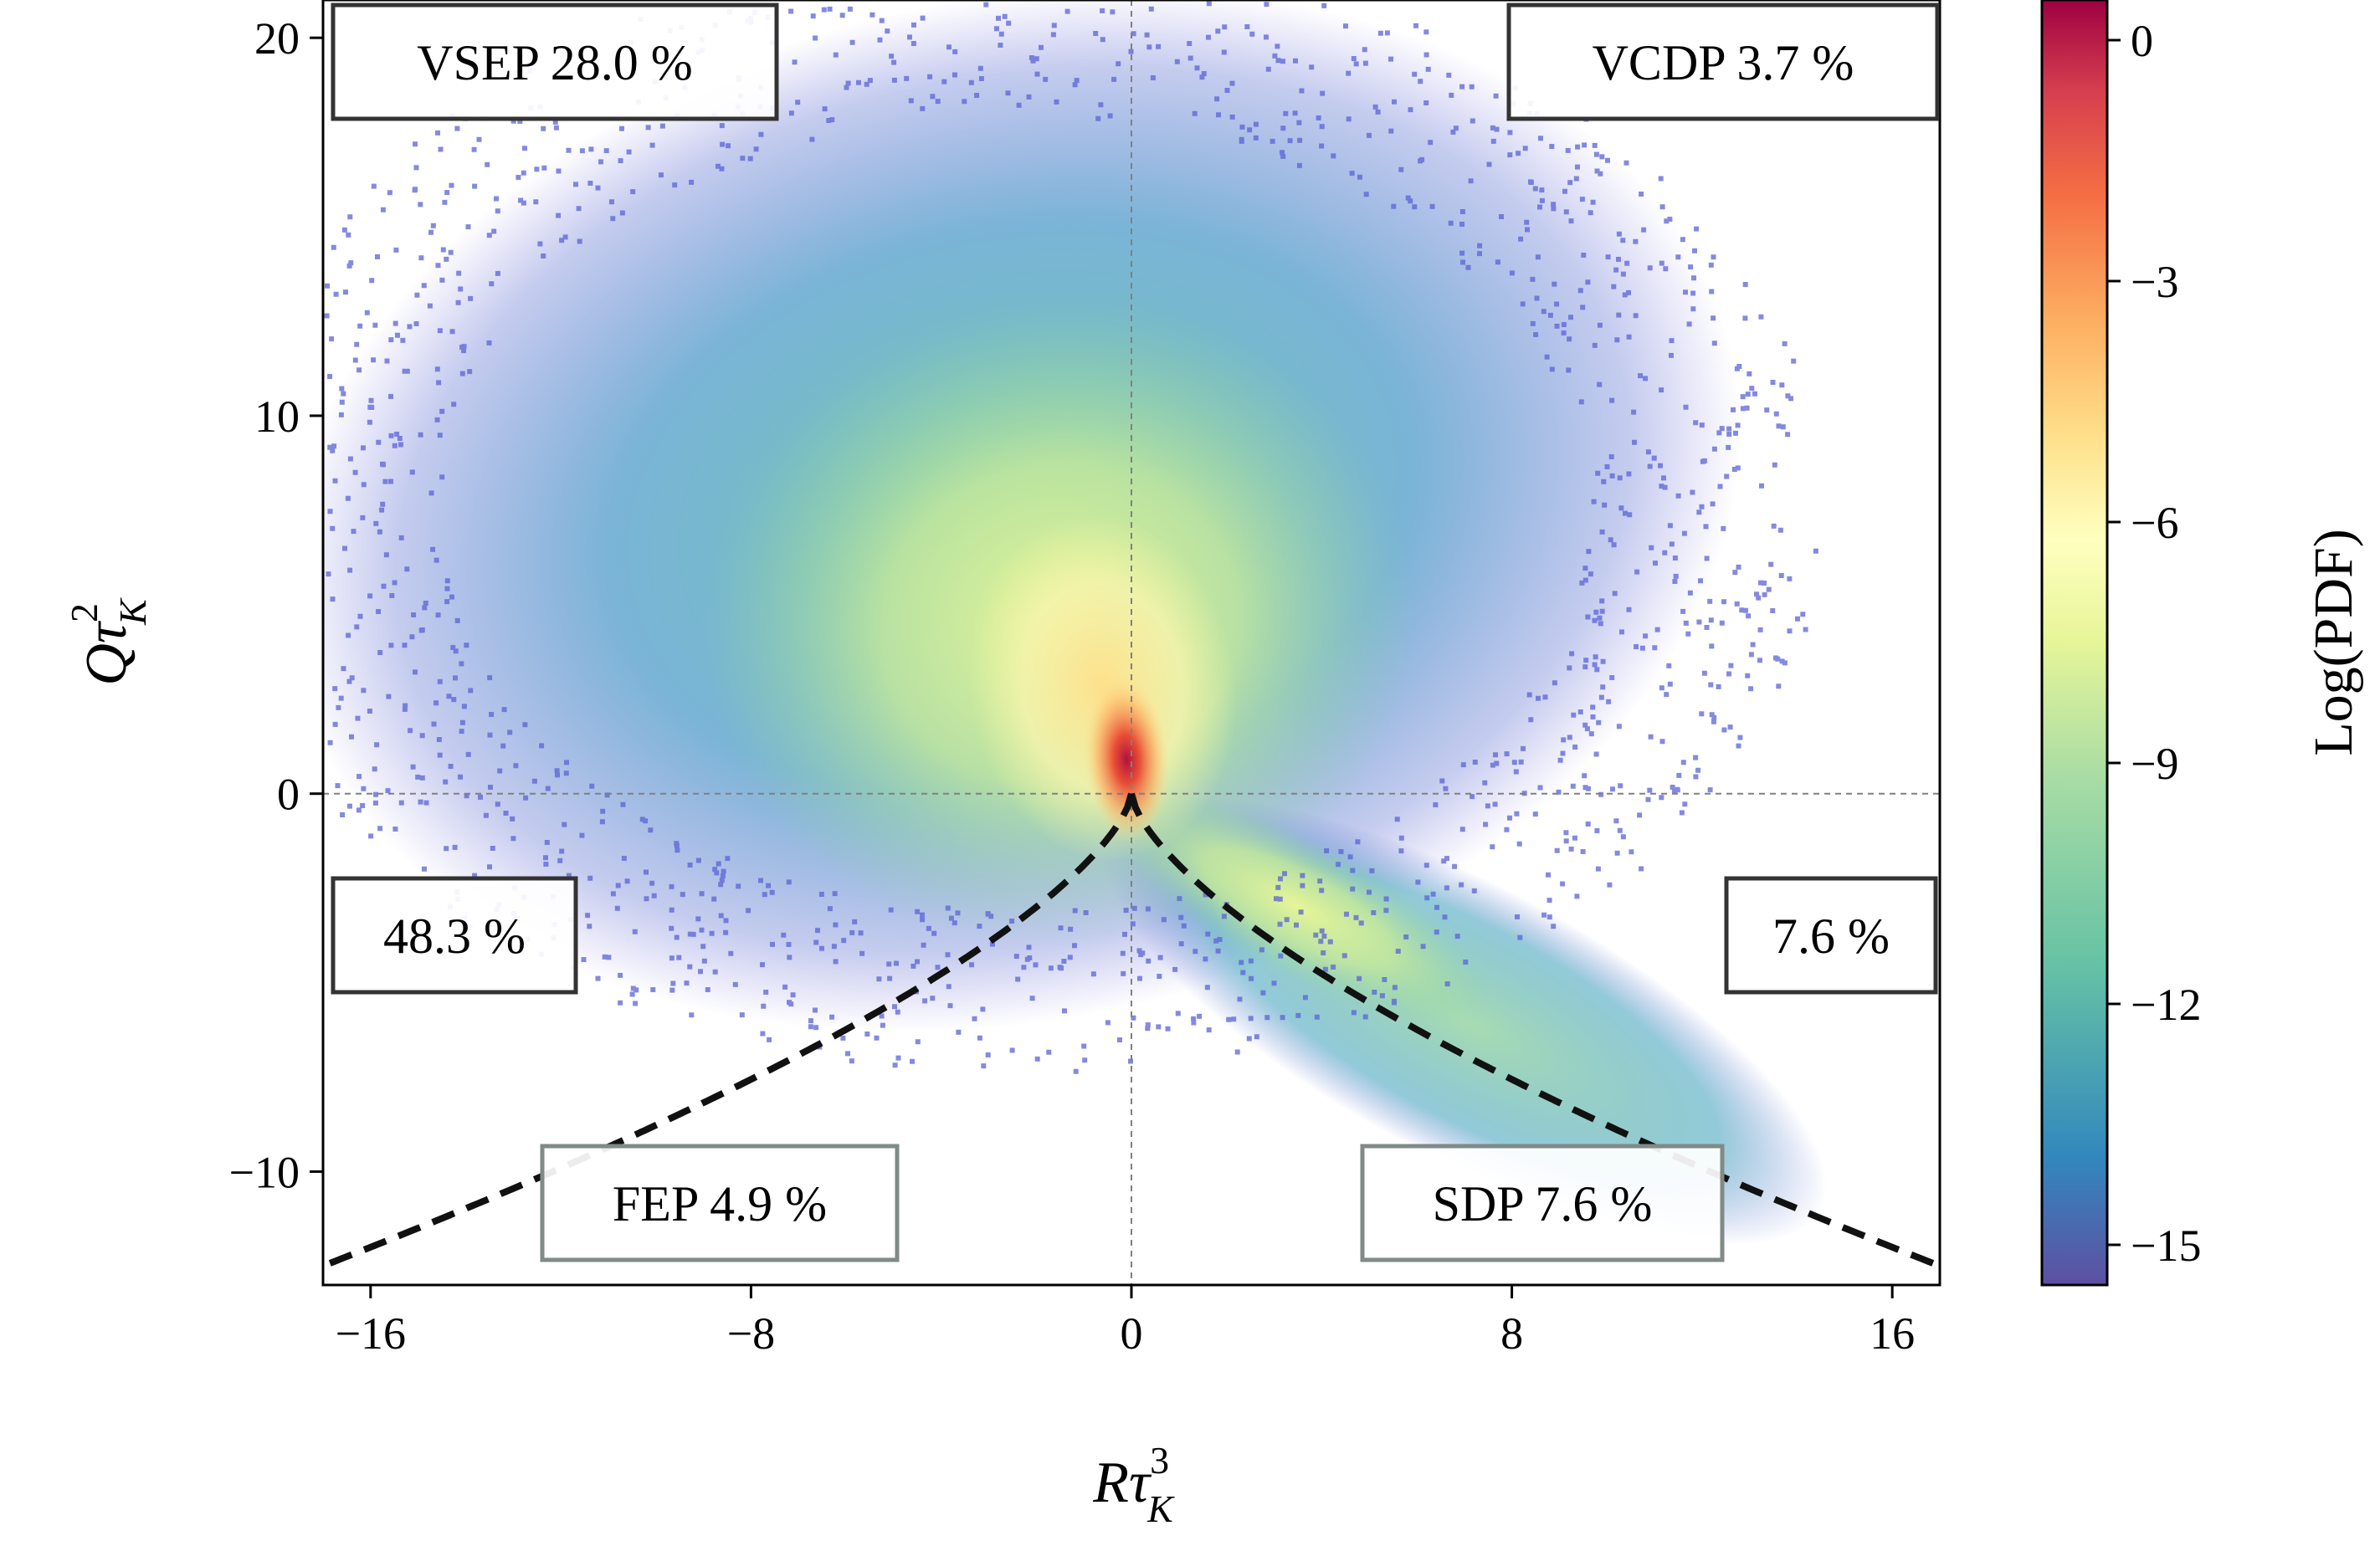 This screenshot has height=1546, width=2380. Describe the element at coordinates (277, 38) in the screenshot. I see `y-tick-label: 20` at that location.